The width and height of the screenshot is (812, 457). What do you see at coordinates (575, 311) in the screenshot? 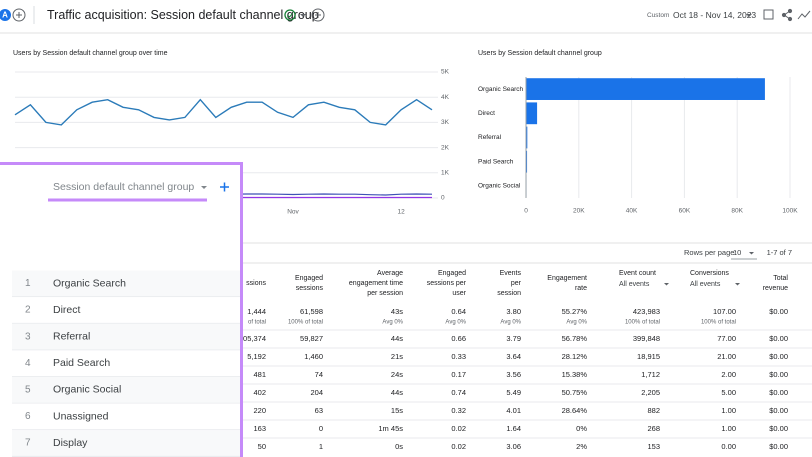
I see `total-value: 55.27%` at bounding box center [575, 311].